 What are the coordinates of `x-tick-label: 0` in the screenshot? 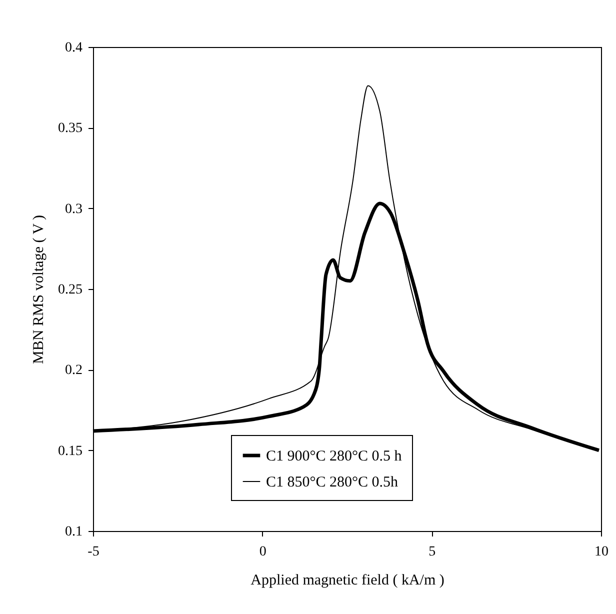 It's located at (262, 552).